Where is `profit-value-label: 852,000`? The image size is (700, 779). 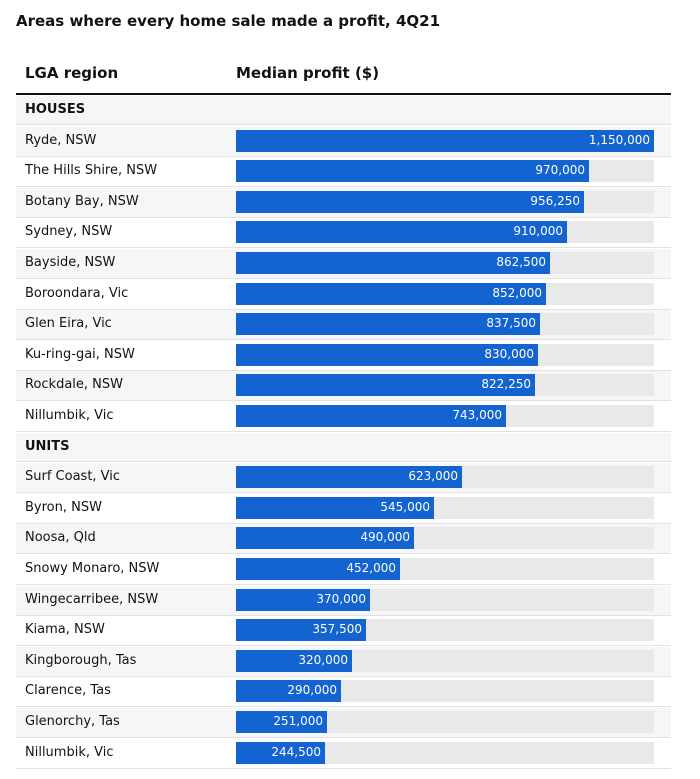 profit-value-label: 852,000 is located at coordinates (517, 292).